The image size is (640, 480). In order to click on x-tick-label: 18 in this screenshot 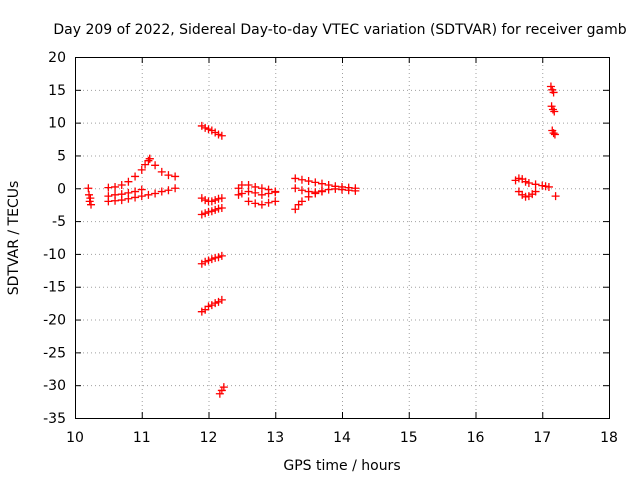, I will do `click(609, 438)`.